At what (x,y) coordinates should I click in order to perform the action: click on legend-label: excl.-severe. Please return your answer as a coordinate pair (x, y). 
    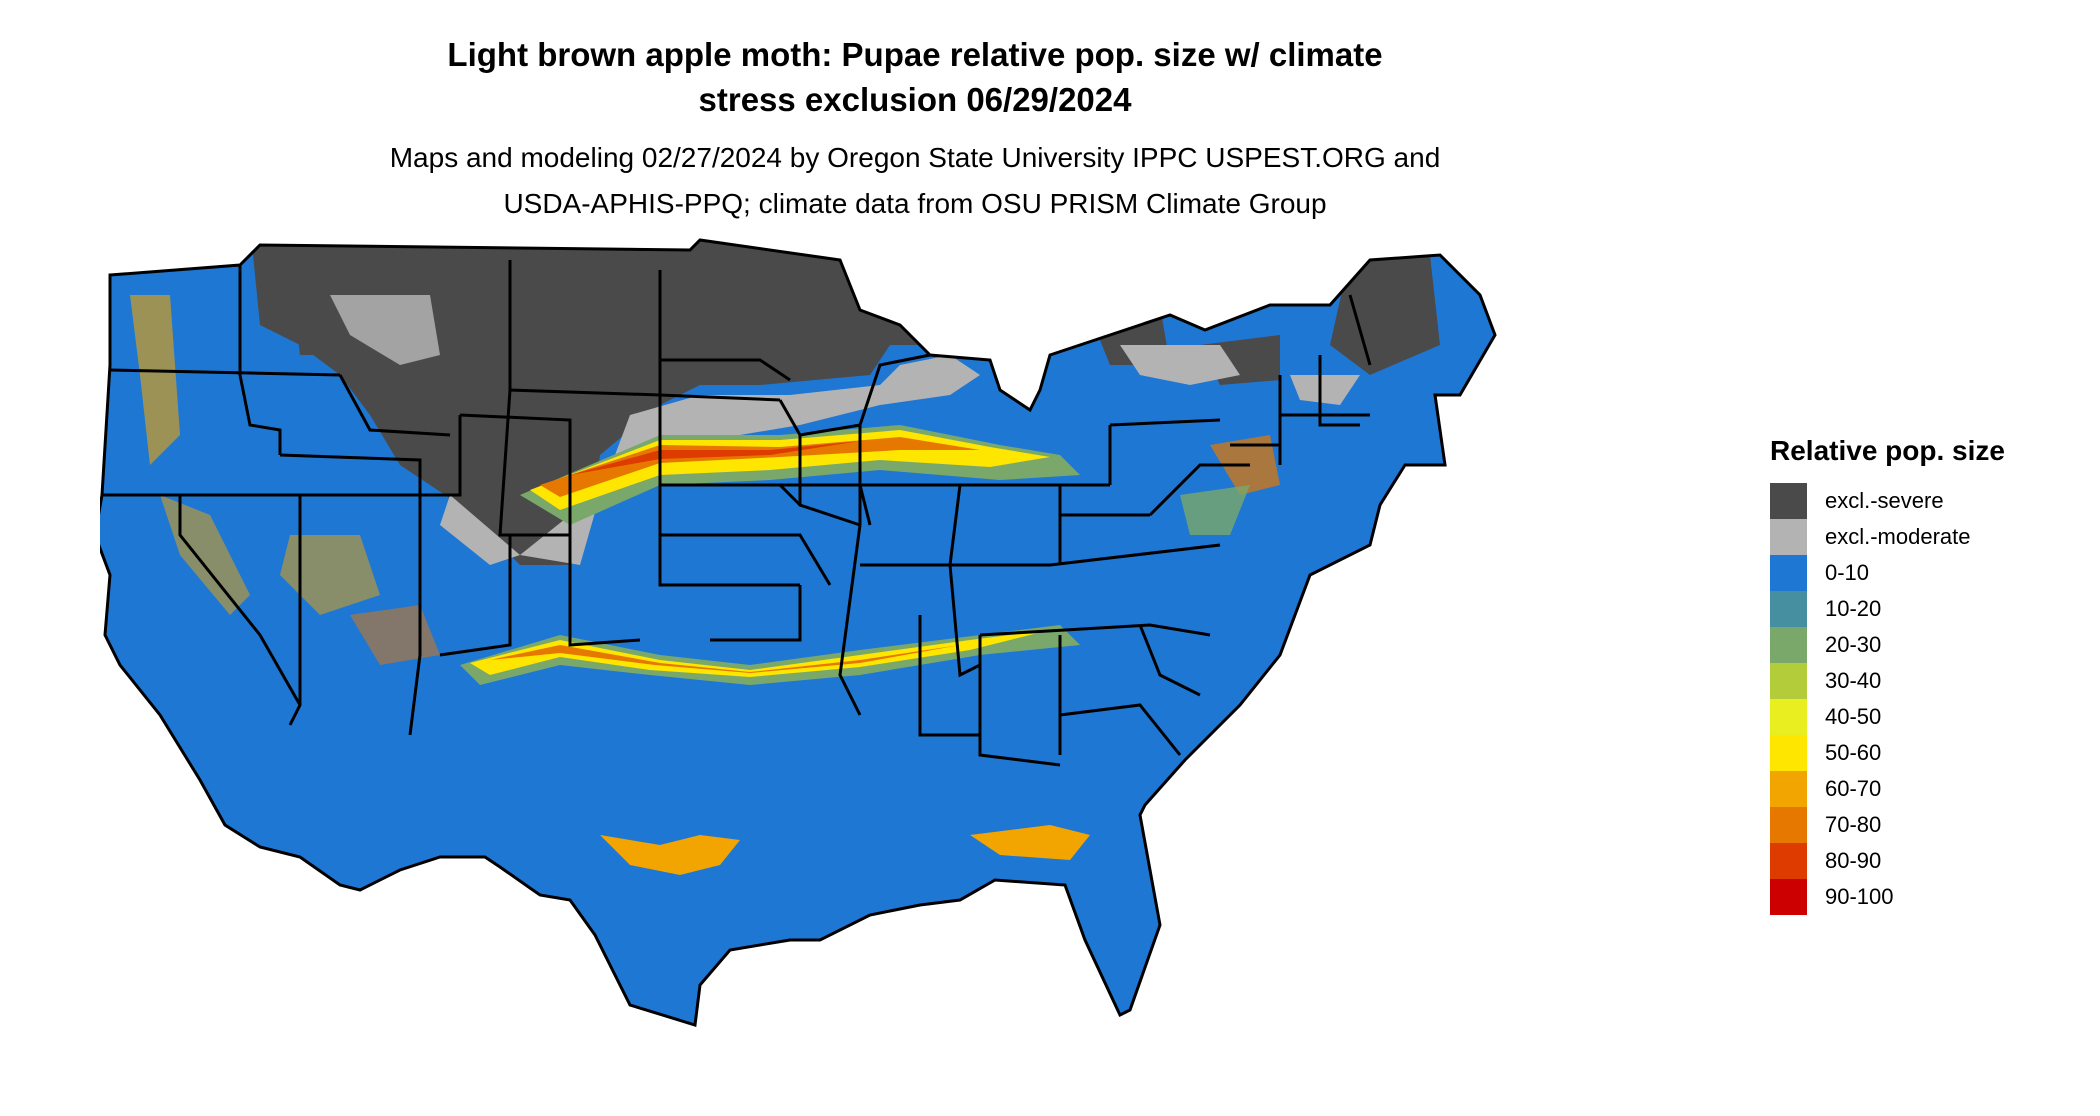
    Looking at the image, I should click on (1884, 500).